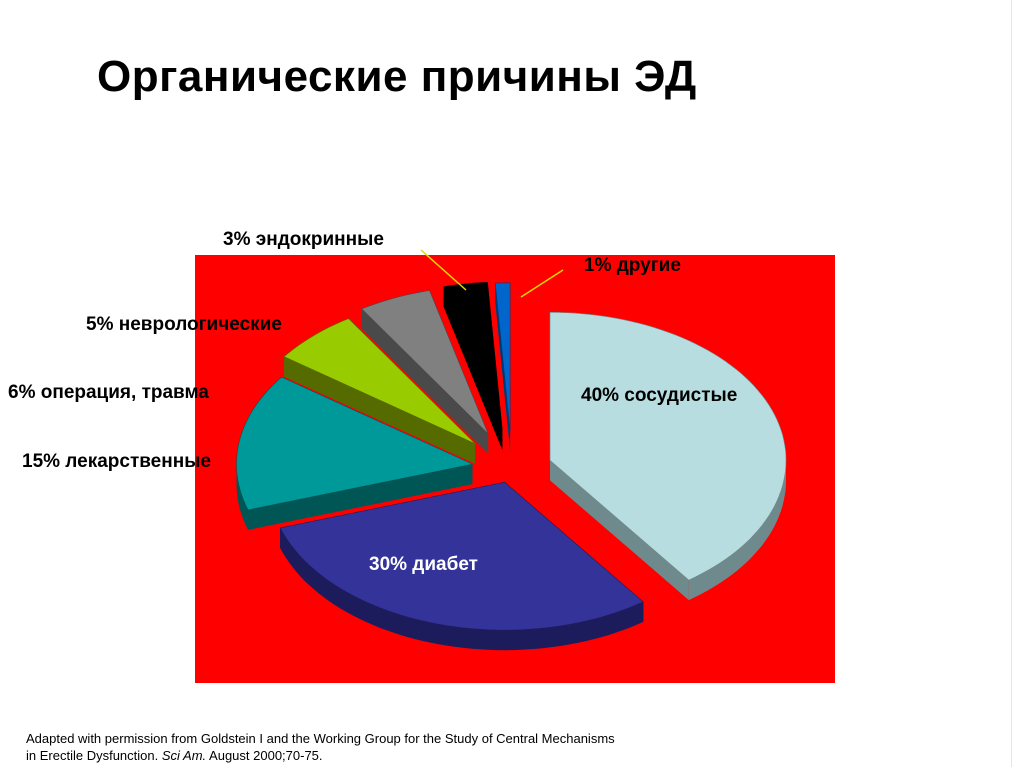  What do you see at coordinates (303, 239) in the screenshot?
I see `label-endocrine: 3% эндокринные` at bounding box center [303, 239].